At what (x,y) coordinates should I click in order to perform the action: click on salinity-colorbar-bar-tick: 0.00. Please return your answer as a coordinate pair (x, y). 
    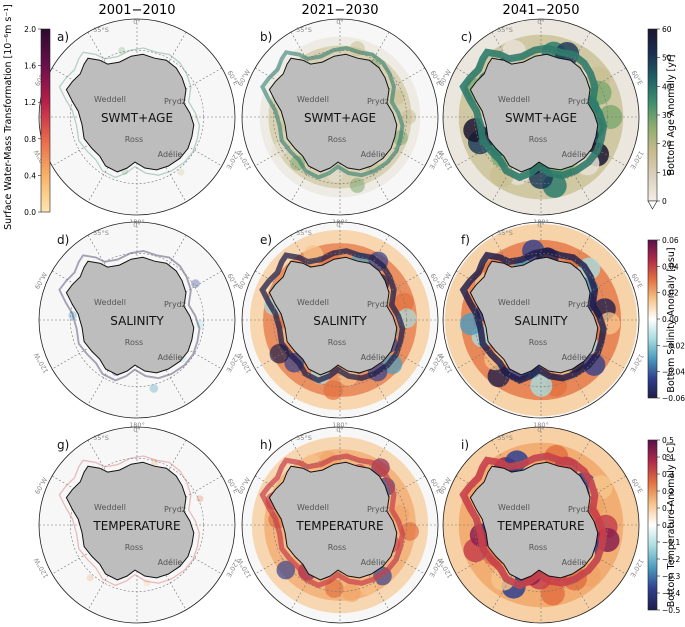
    Looking at the image, I should click on (670, 319).